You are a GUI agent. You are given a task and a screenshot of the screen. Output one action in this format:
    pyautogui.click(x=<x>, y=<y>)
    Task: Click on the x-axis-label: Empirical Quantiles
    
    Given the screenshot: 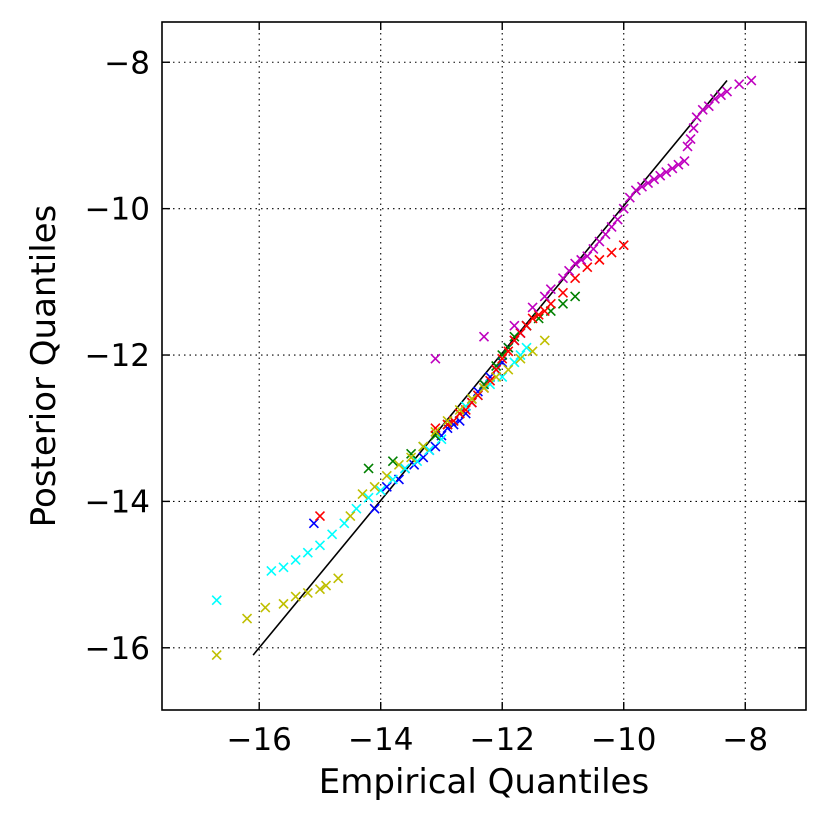 What is the action you would take?
    pyautogui.click(x=484, y=782)
    